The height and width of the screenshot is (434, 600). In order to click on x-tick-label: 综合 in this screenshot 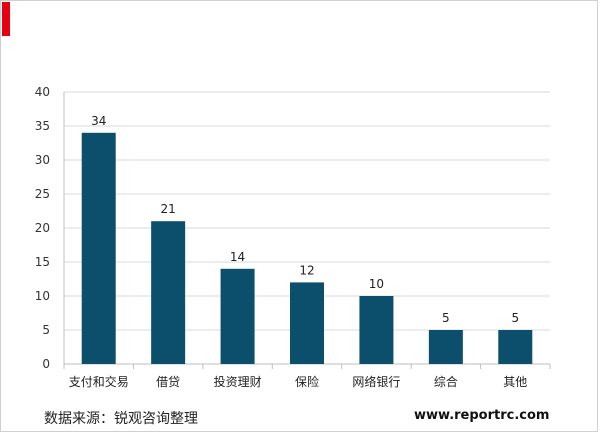, I will do `click(446, 381)`.